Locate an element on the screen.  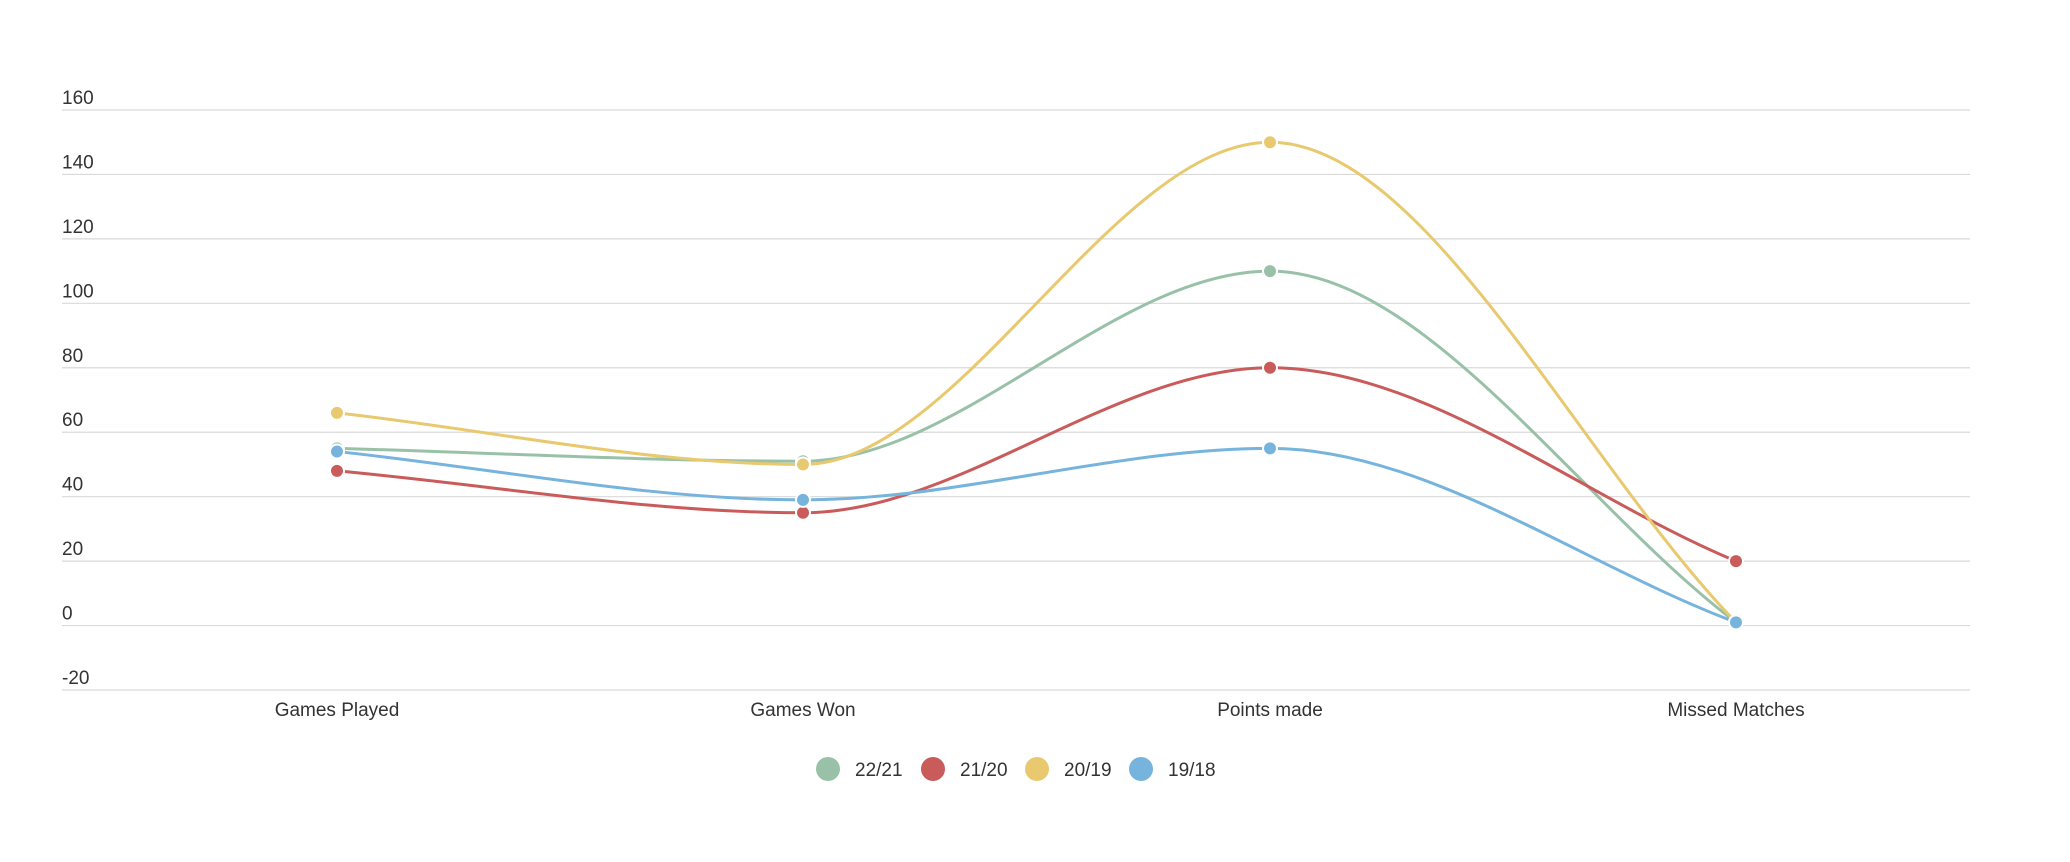
y-tick-label: 0 is located at coordinates (67, 614).